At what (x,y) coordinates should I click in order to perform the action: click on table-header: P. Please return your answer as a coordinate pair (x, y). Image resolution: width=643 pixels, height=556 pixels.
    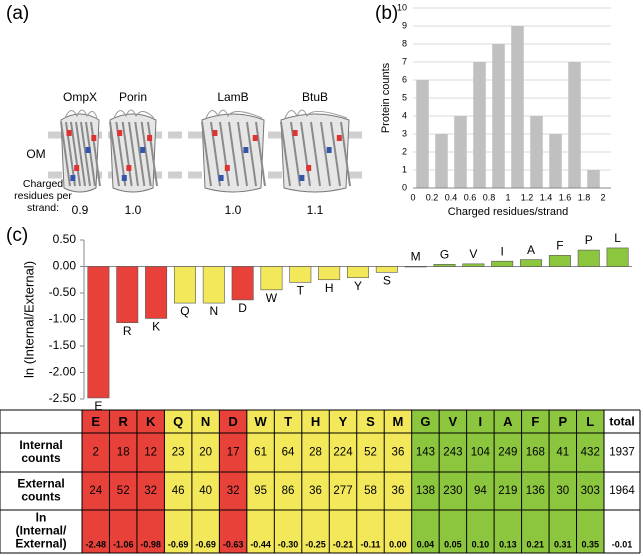
    Looking at the image, I should click on (562, 421).